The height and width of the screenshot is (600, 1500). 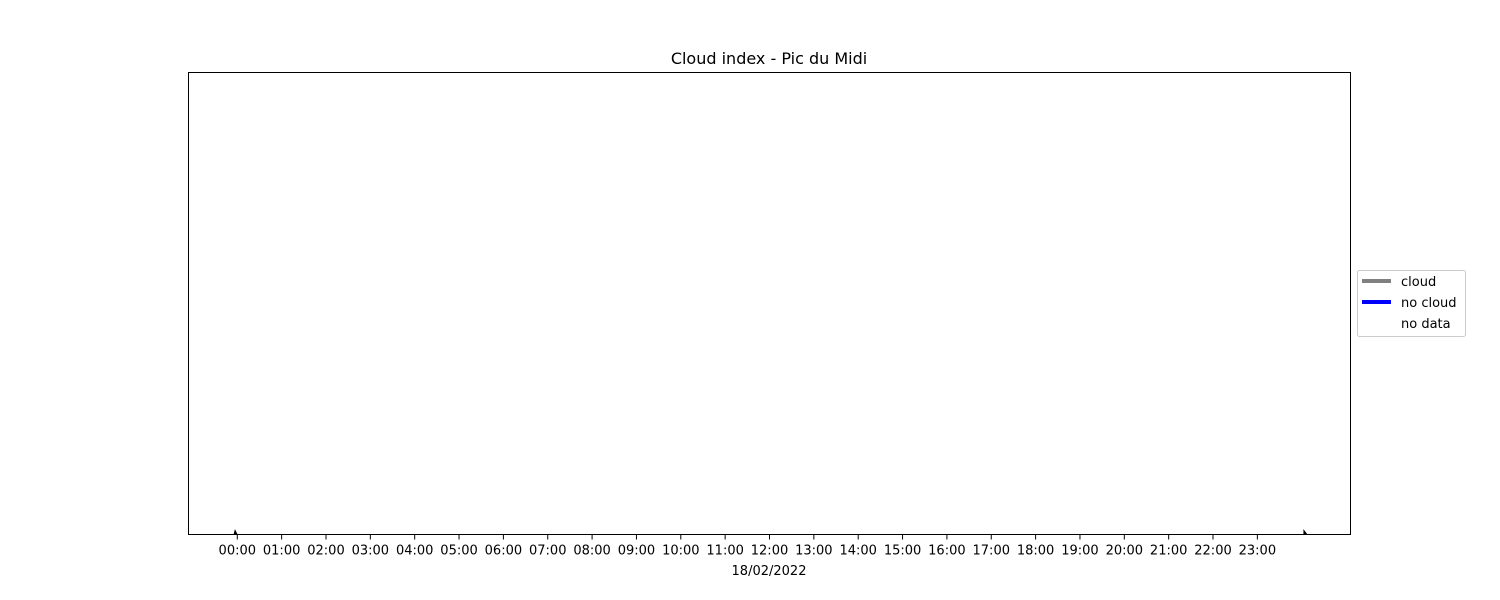 I want to click on x-tick-label: 18:00, so click(x=1035, y=551).